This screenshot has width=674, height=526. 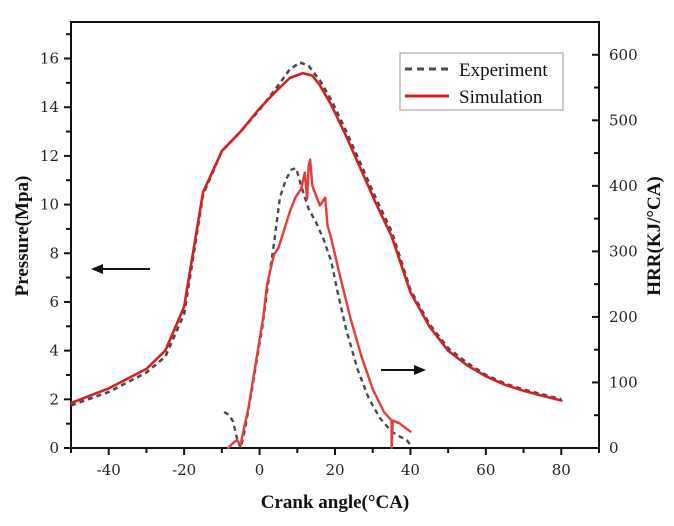 I want to click on y-tick-label: 16, so click(x=49, y=59).